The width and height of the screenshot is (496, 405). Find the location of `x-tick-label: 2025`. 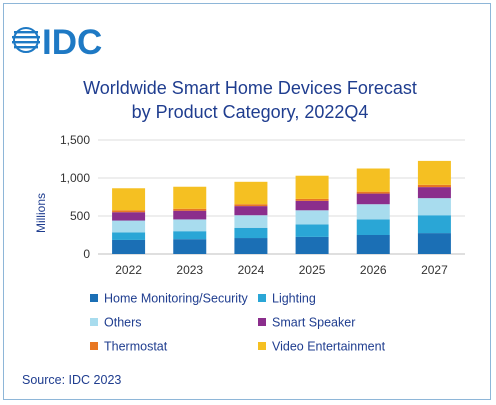

x-tick-label: 2025 is located at coordinates (312, 270).